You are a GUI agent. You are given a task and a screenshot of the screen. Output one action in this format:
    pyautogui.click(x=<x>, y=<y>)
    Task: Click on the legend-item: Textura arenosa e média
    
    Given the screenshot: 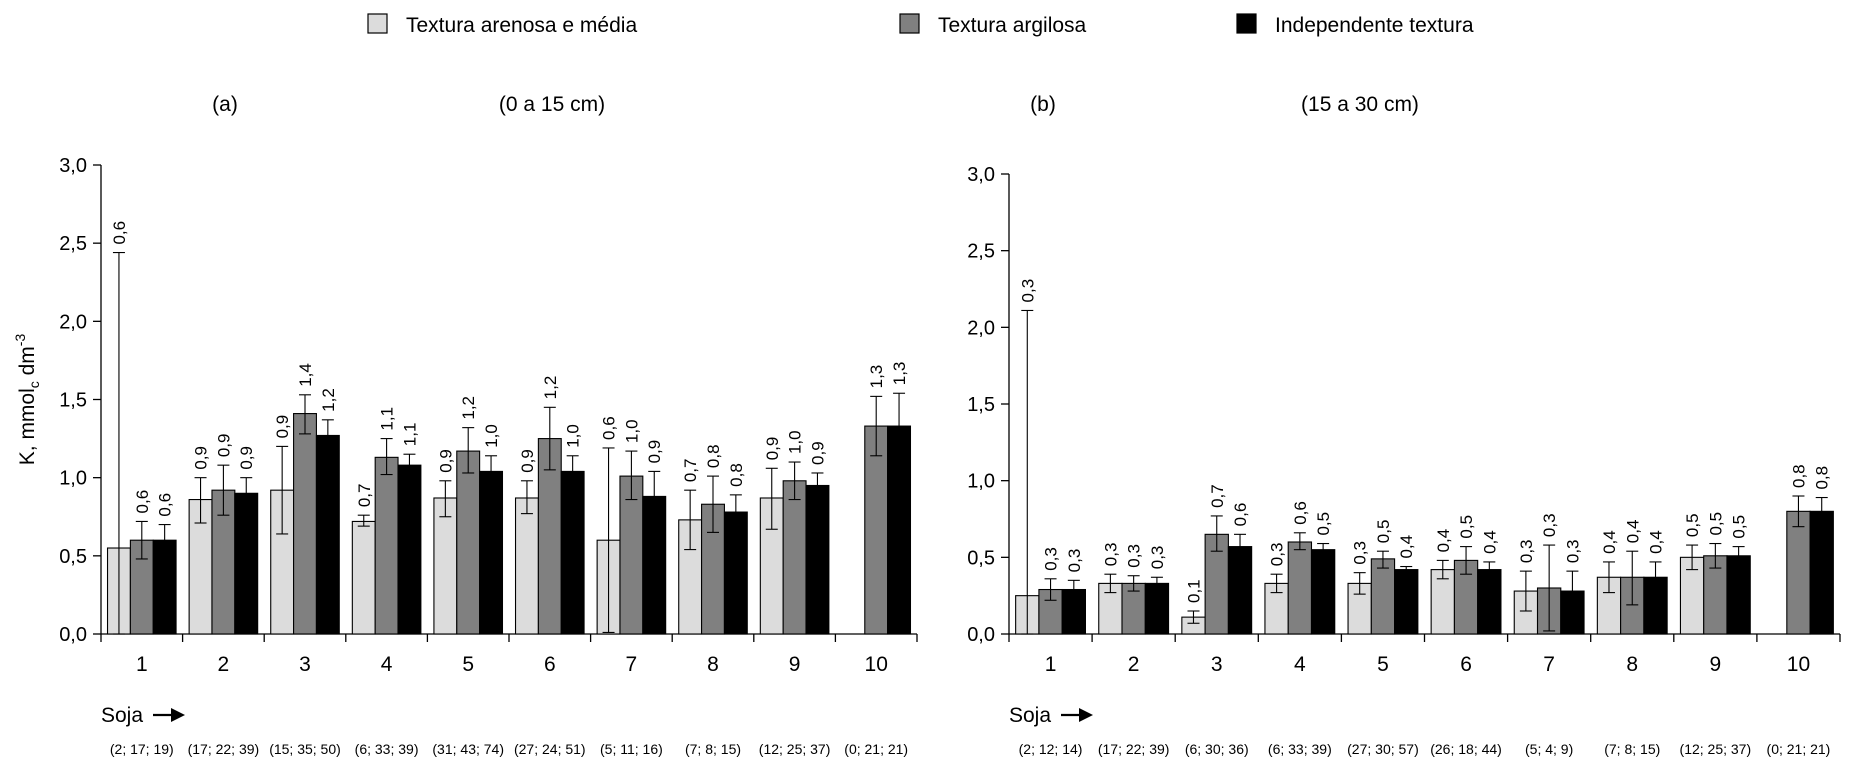 What is the action you would take?
    pyautogui.click(x=502, y=25)
    